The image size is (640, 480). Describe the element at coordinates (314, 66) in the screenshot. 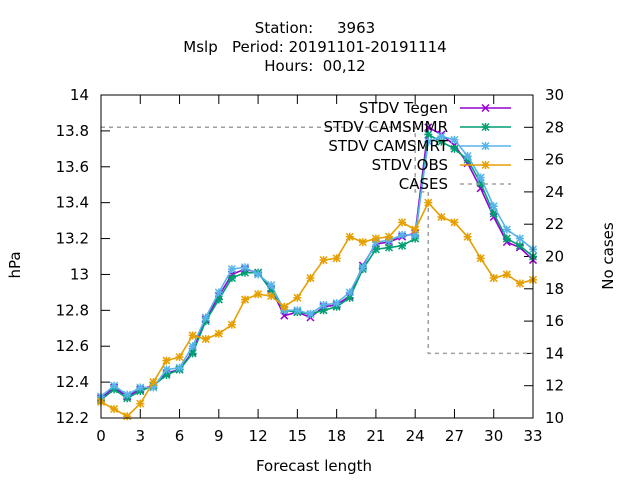

I see `chart-title-line-3: Hours: 00,12` at that location.